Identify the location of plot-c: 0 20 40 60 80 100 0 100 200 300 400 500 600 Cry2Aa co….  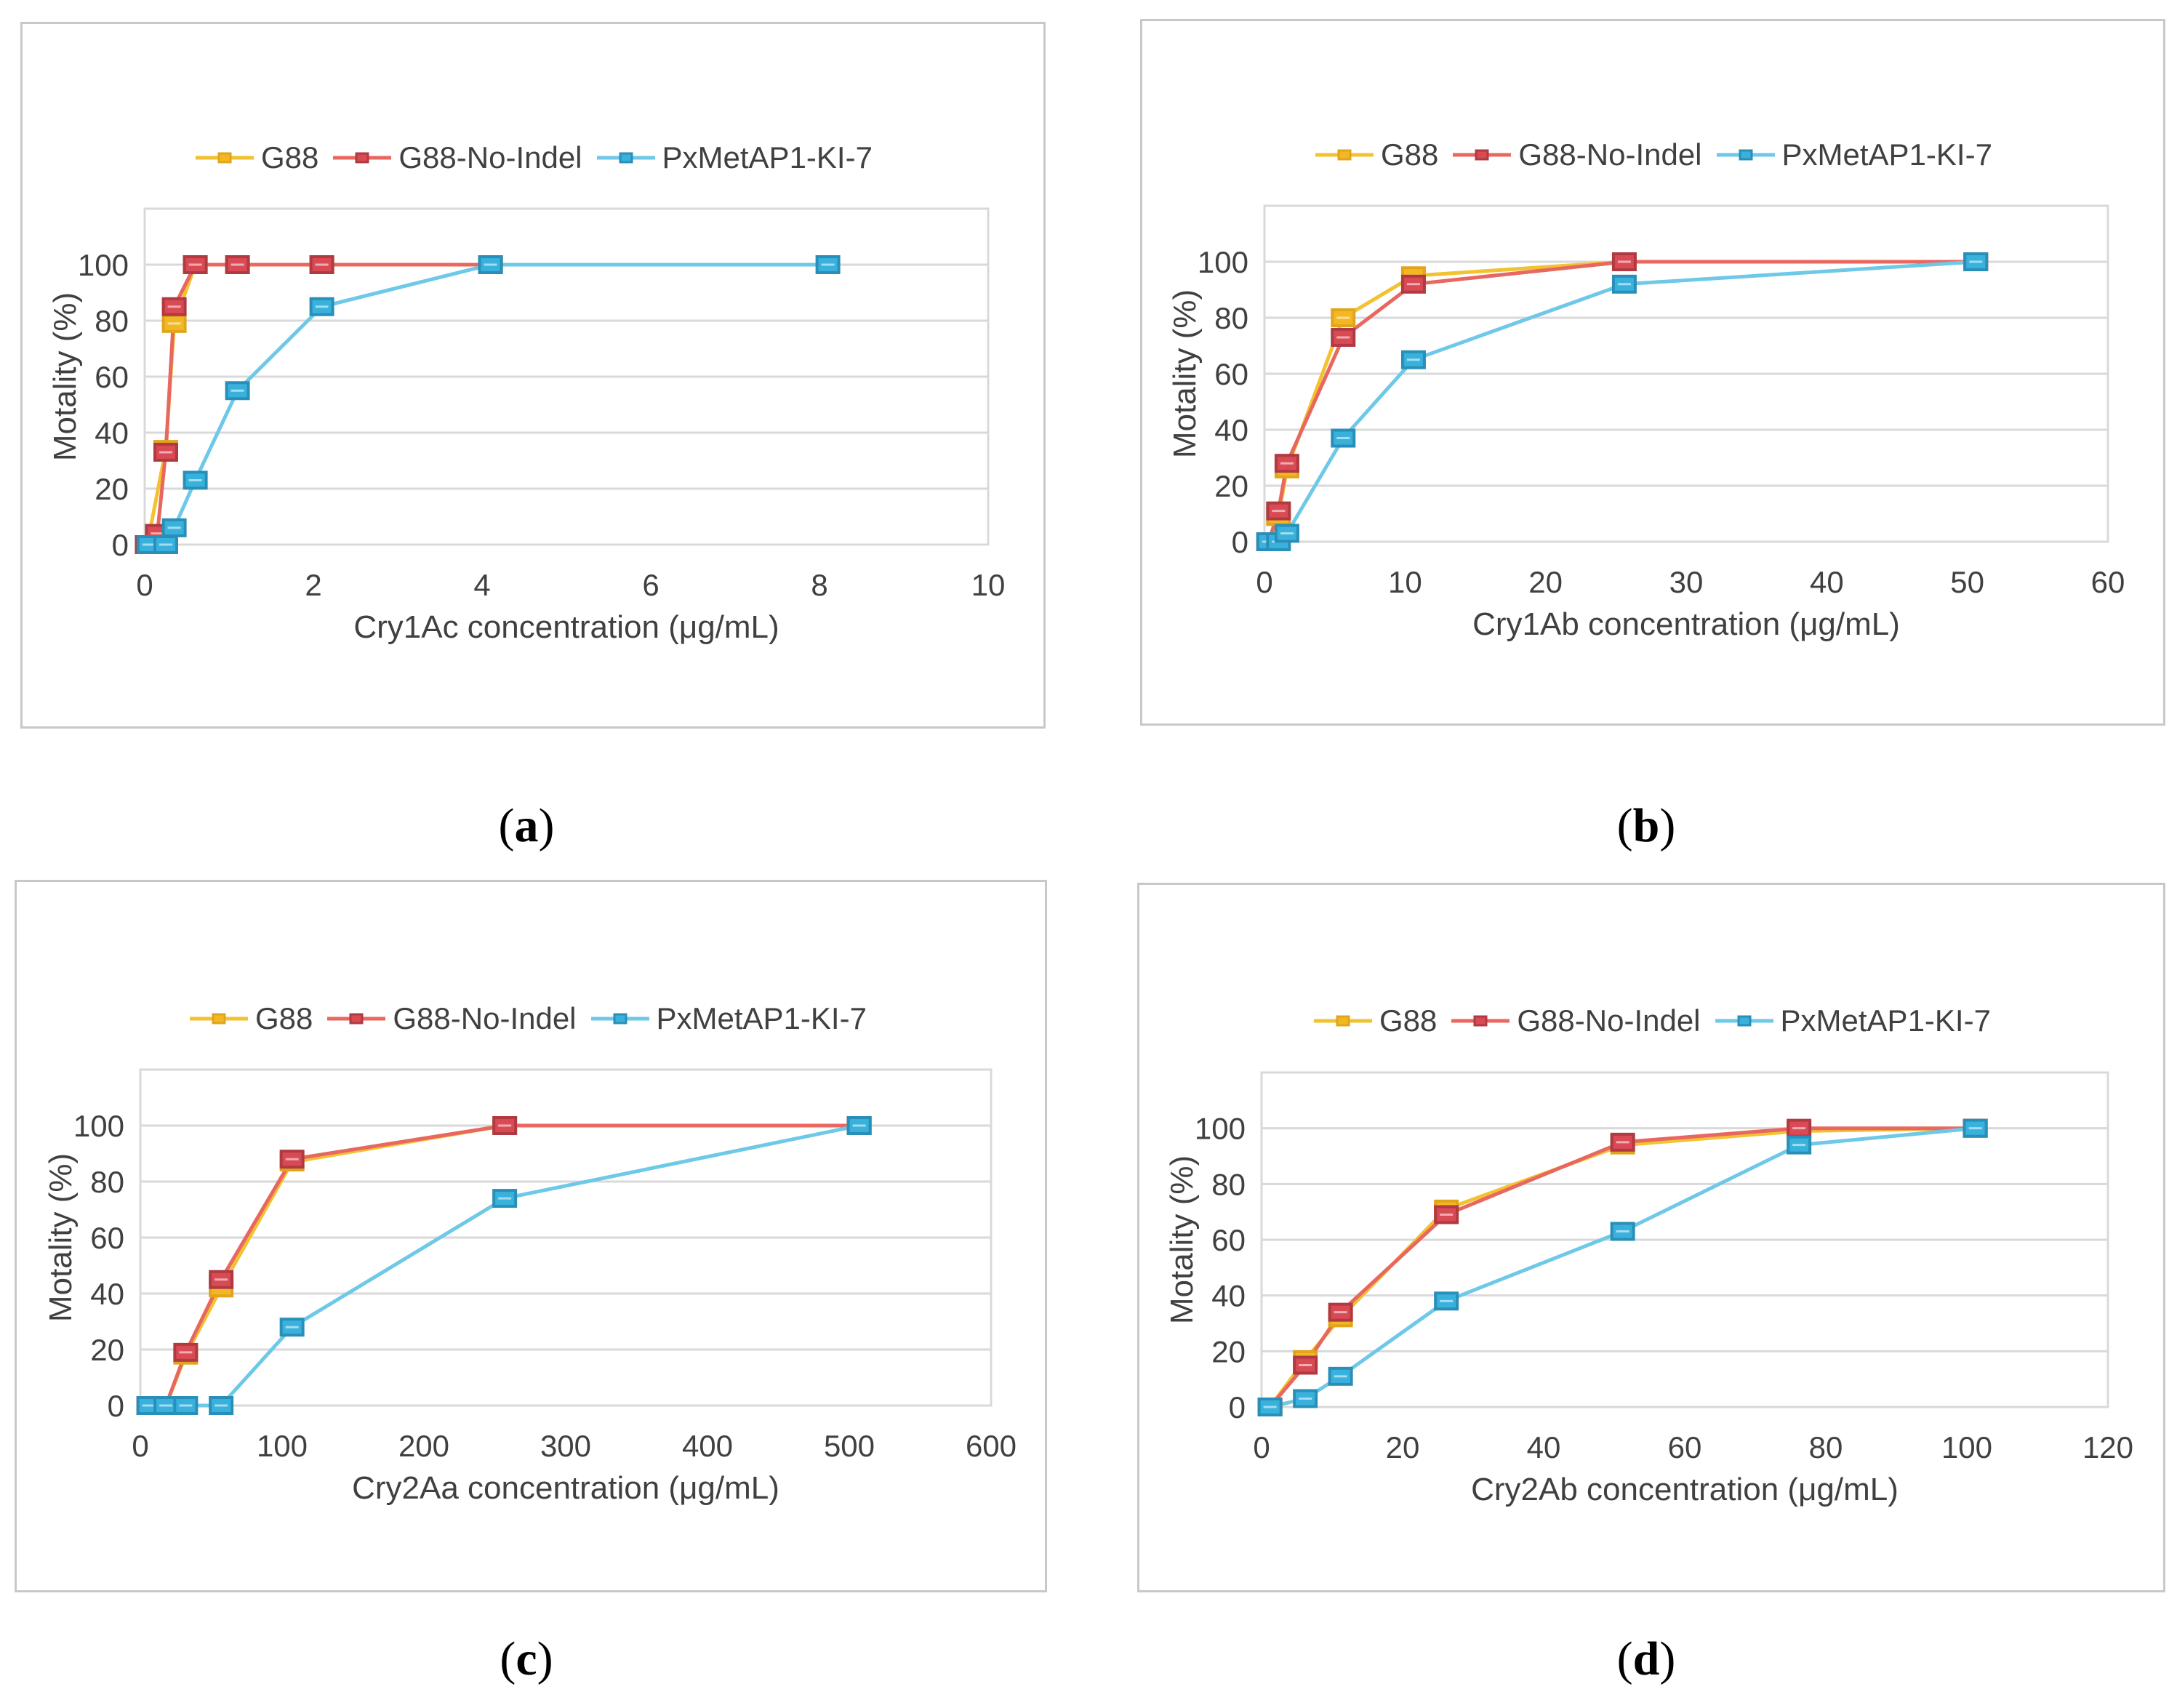
(530, 1287).